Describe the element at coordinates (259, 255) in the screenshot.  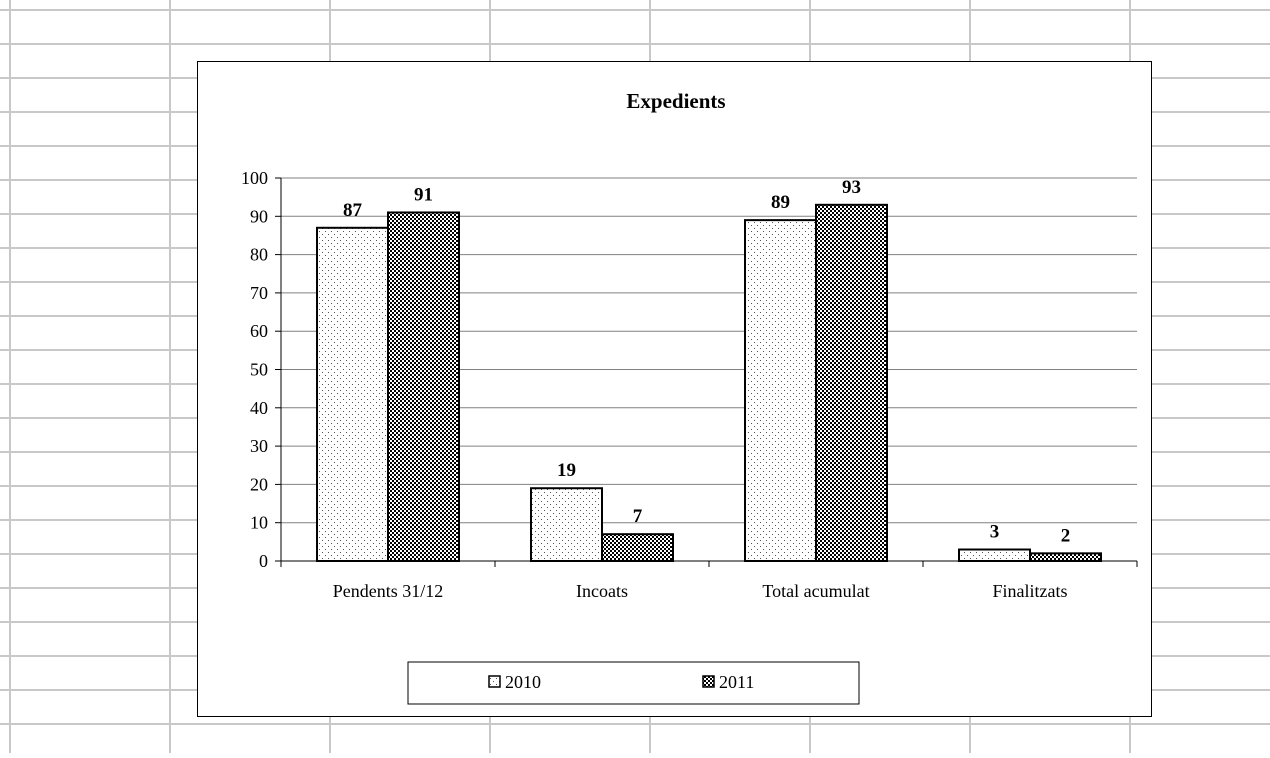
I see `y-tick-label: 80` at that location.